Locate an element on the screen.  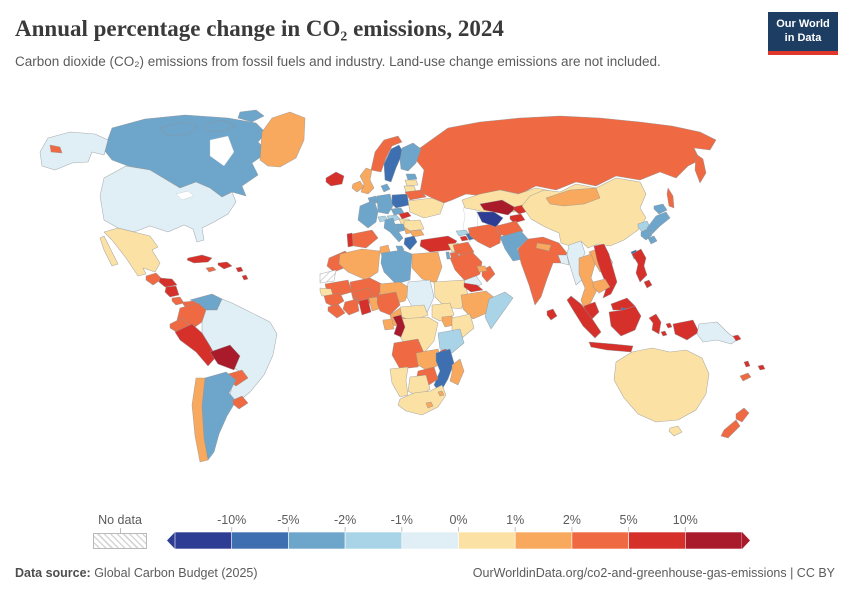
country-ghana is located at coordinates (365, 307).